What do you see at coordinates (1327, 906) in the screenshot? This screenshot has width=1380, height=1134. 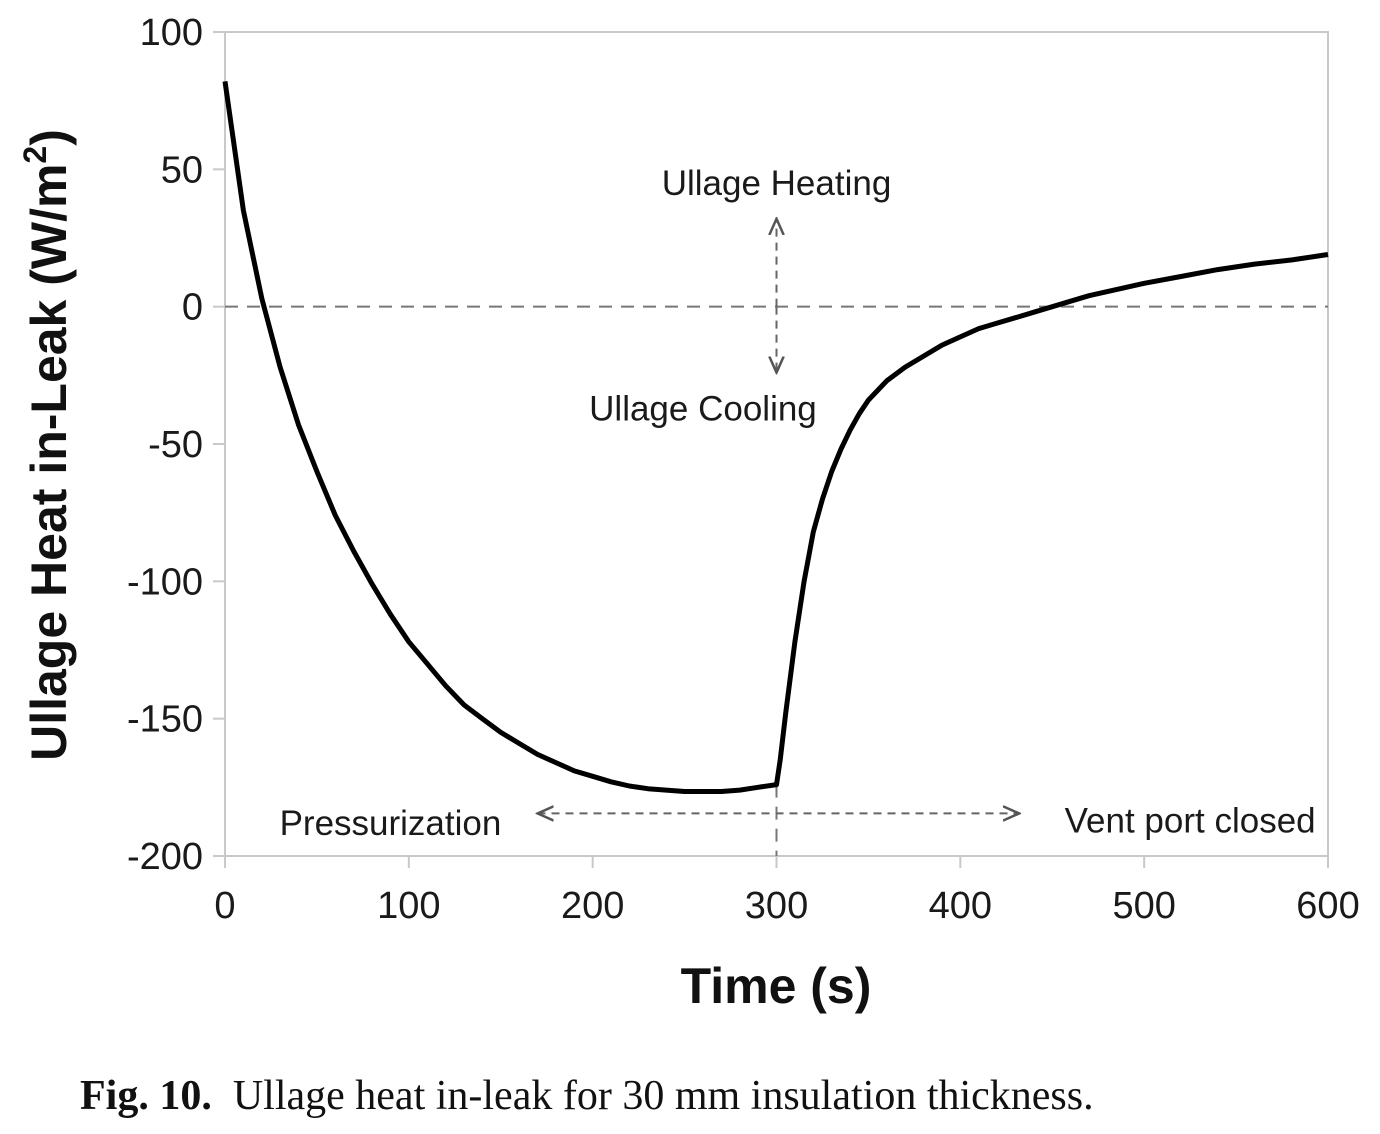 I see `x-tick-label: 600` at bounding box center [1327, 906].